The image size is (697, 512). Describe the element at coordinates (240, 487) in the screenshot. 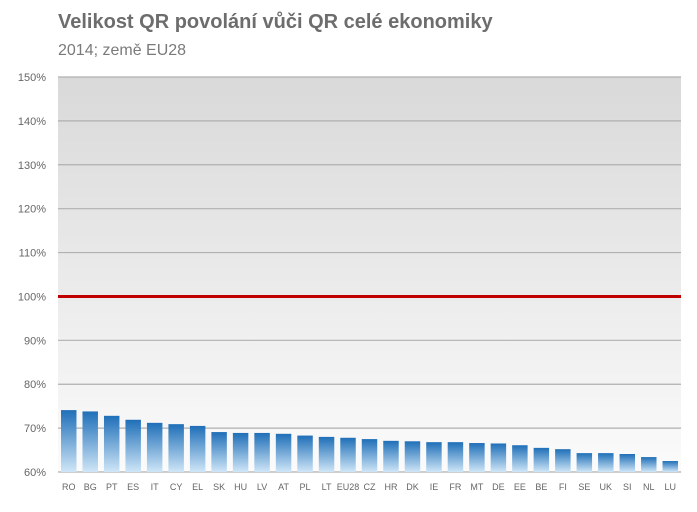

I see `x-tick-label: HU` at that location.